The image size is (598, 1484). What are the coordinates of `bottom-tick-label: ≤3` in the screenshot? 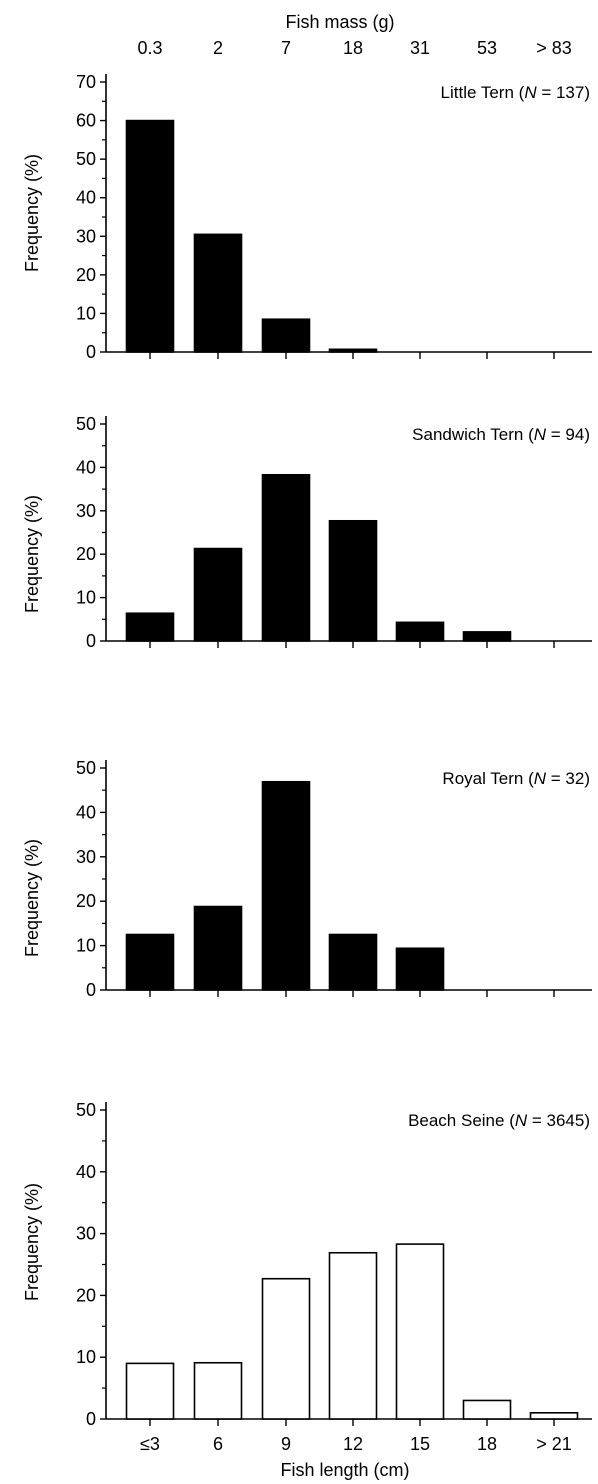 It's located at (150, 1444).